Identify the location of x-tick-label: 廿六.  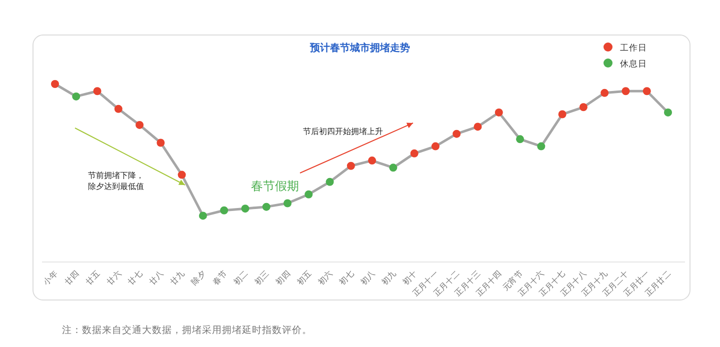
(114, 278).